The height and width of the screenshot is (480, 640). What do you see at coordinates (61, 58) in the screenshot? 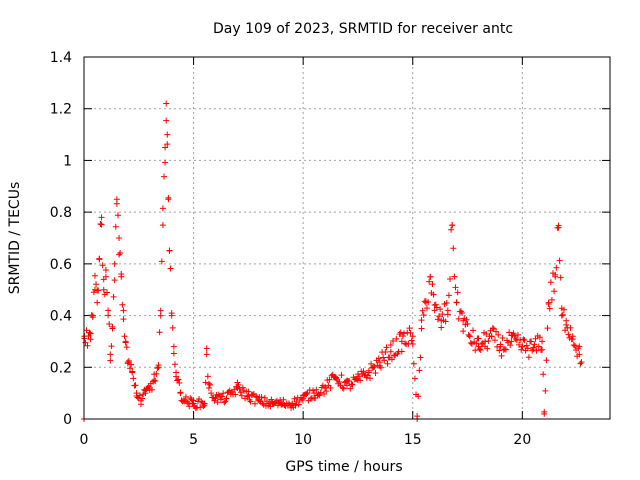
I see `y-tick-label: 1.4` at bounding box center [61, 58].